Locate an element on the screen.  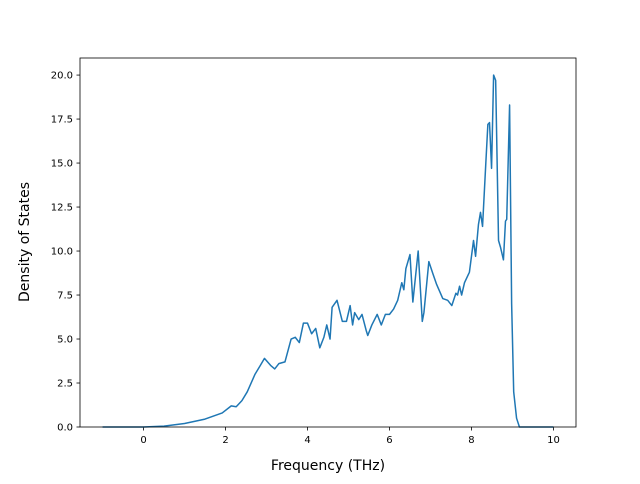
y-axis-label: Density of States is located at coordinates (25, 242).